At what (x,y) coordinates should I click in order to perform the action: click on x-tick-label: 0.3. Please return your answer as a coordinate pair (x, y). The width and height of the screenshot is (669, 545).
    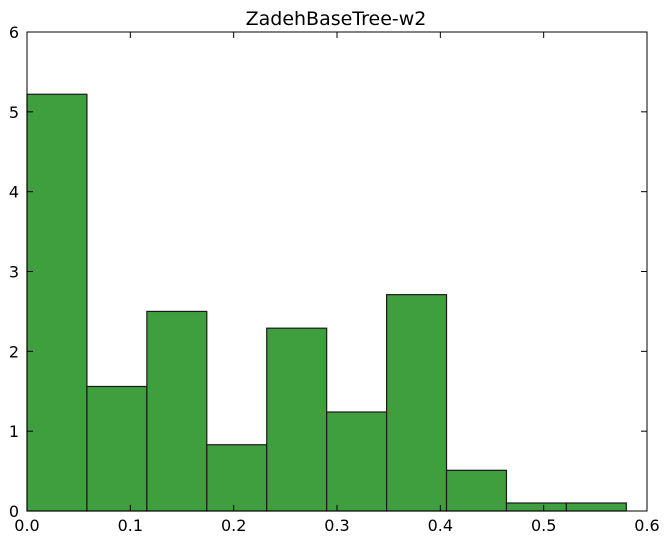
    Looking at the image, I should click on (336, 525).